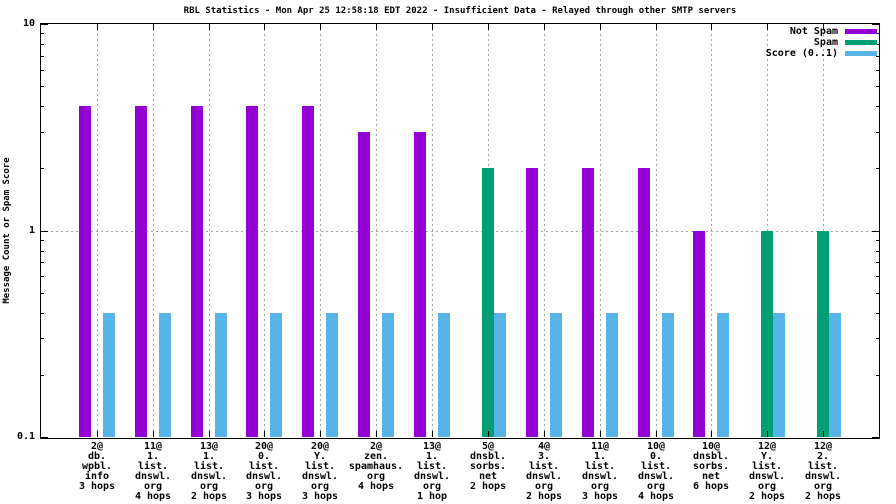  I want to click on legend-swatch-not-spam, so click(861, 31).